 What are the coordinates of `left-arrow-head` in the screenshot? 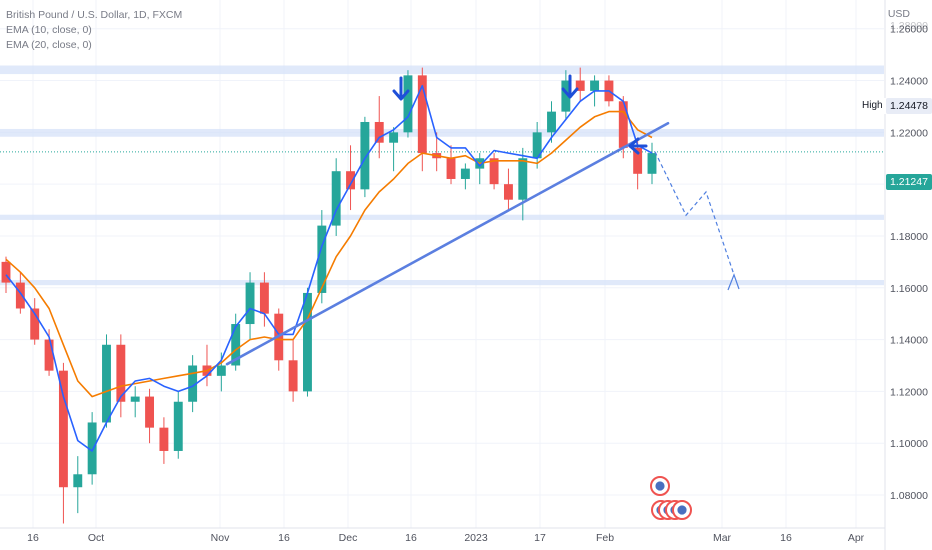 It's located at (634, 146).